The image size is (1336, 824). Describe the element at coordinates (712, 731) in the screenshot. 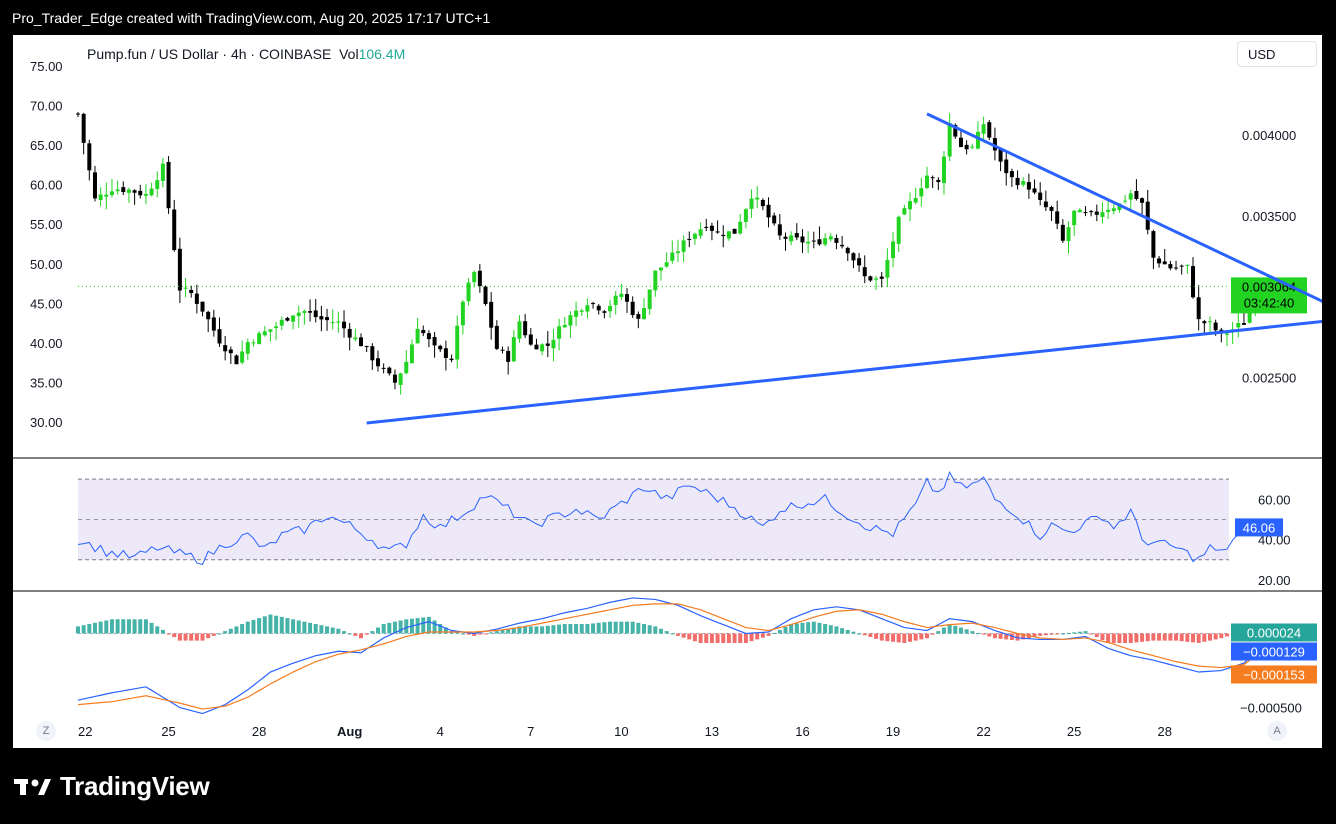

I see `time-axis-tick: 13` at that location.